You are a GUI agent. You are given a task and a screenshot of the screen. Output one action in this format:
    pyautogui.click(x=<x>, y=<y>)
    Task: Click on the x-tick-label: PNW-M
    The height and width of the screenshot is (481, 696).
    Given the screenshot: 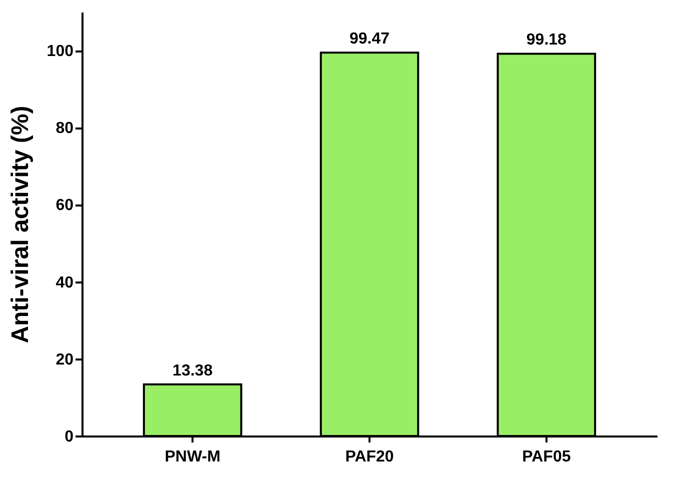 What is the action you would take?
    pyautogui.click(x=192, y=457)
    